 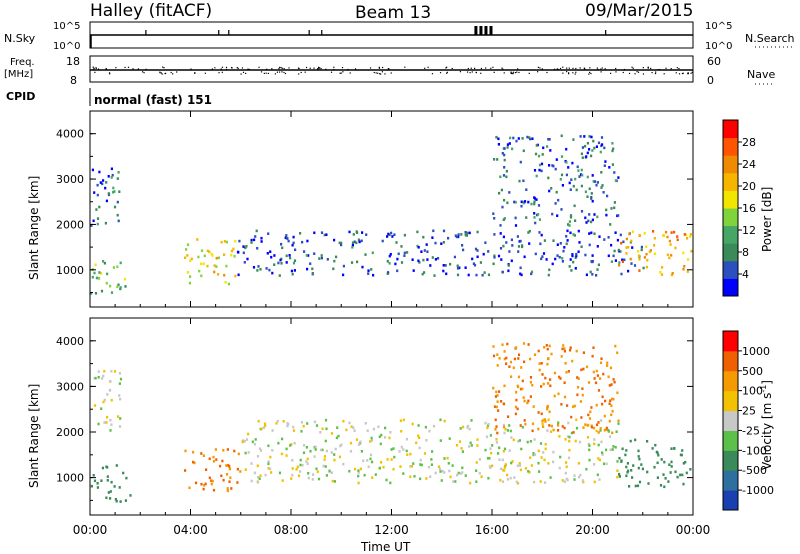 I want to click on y-tick-label: 4000, so click(x=70, y=134).